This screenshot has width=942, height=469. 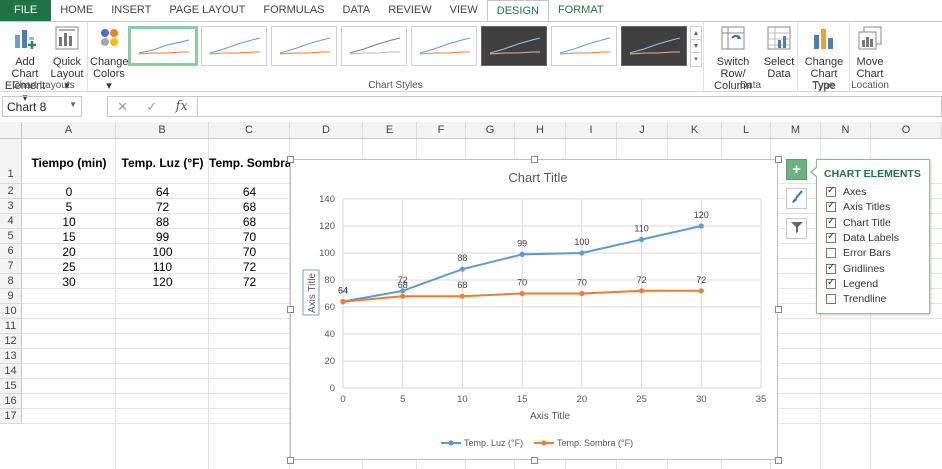 I want to click on x-axis-title: Axis Title, so click(x=550, y=416).